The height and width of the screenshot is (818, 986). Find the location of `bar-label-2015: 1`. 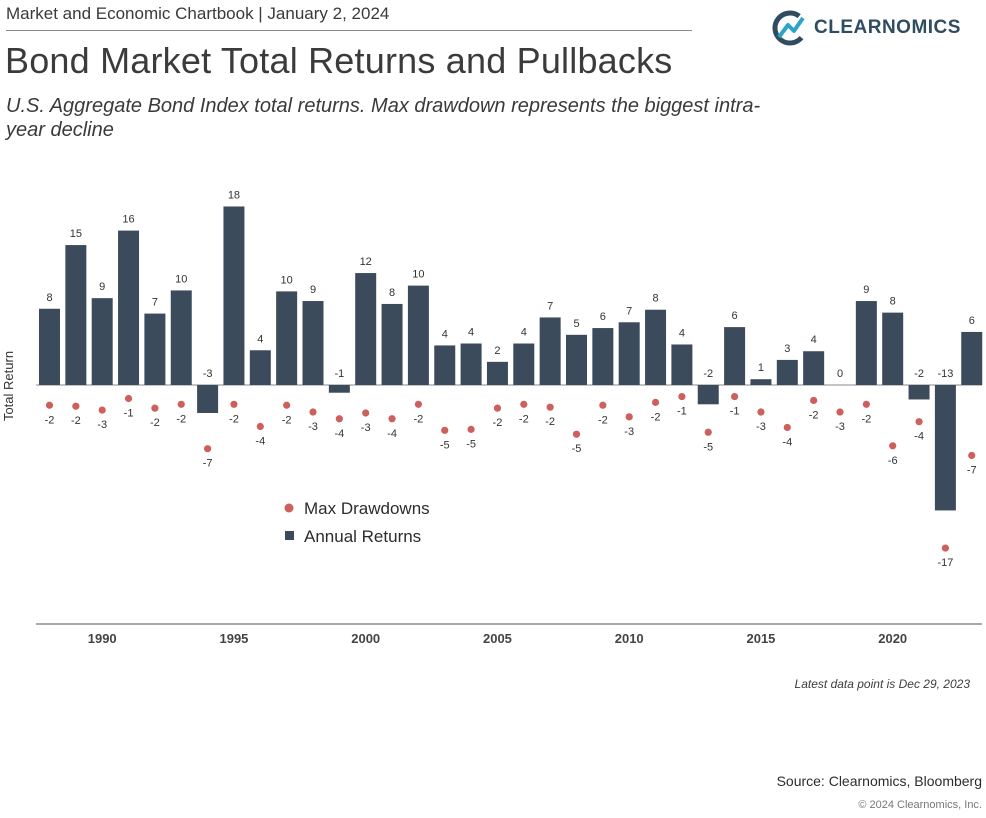

bar-label-2015: 1 is located at coordinates (761, 368).